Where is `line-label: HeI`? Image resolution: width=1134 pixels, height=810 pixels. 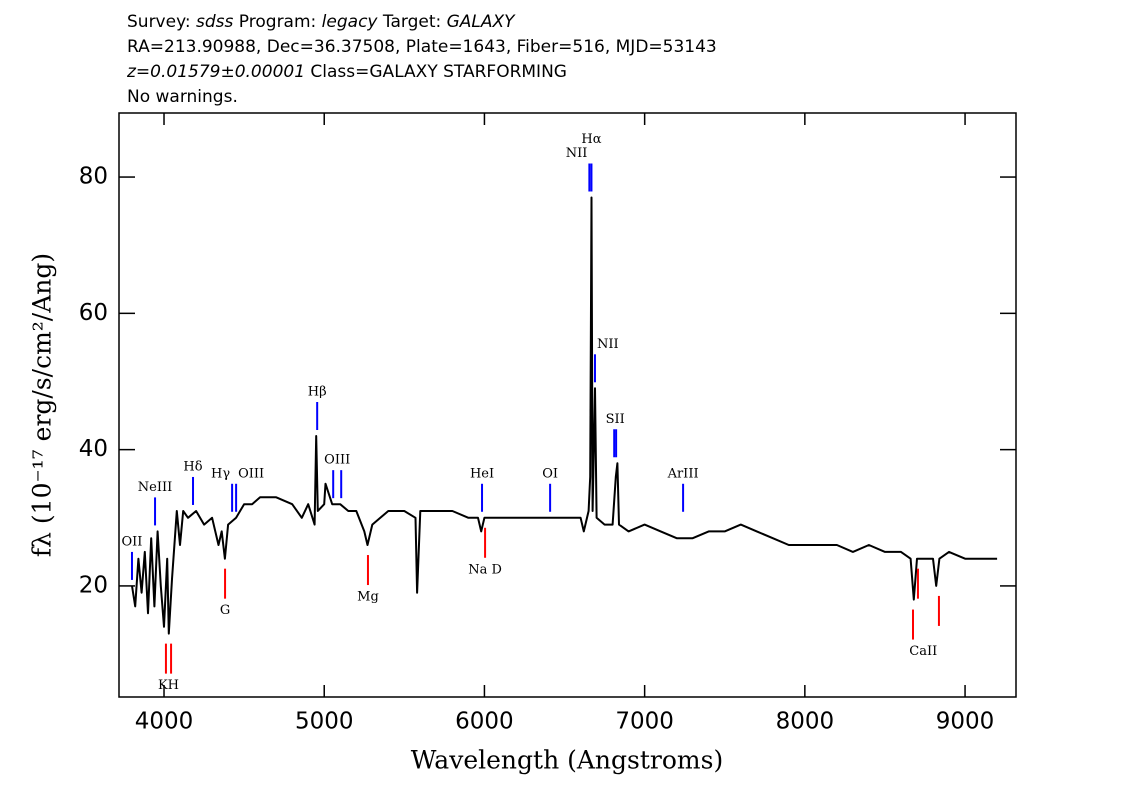 line-label: HeI is located at coordinates (482, 473).